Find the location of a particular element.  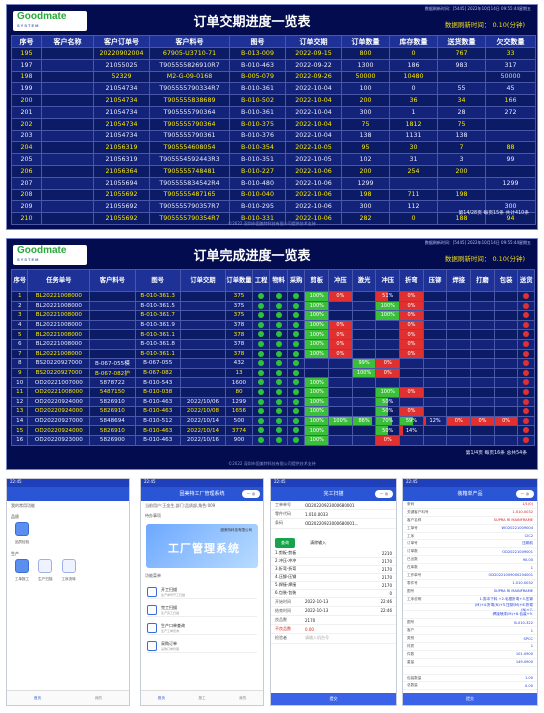

process-step: 6.包装-包装 0 is located at coordinates (333, 594).